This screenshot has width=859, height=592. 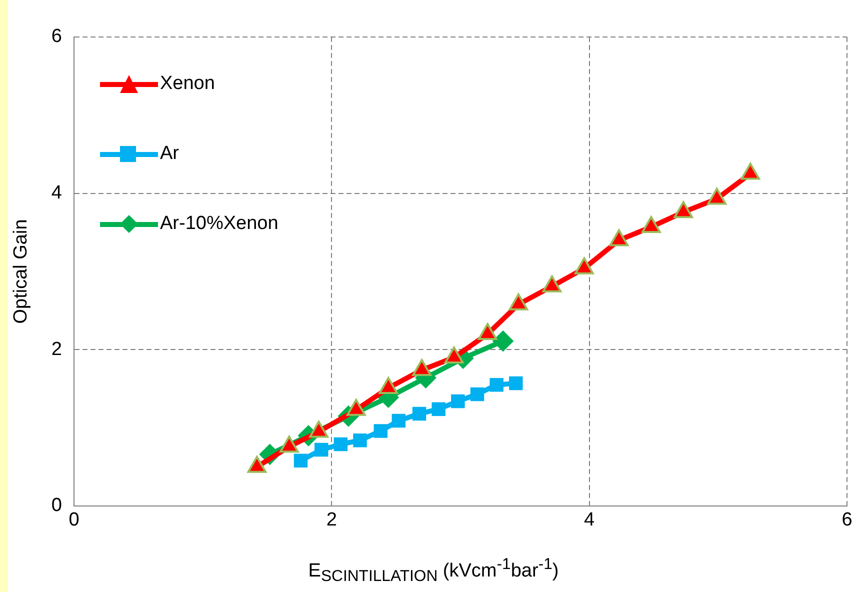 I want to click on legend-label: Ar-10%Xenon, so click(x=219, y=224).